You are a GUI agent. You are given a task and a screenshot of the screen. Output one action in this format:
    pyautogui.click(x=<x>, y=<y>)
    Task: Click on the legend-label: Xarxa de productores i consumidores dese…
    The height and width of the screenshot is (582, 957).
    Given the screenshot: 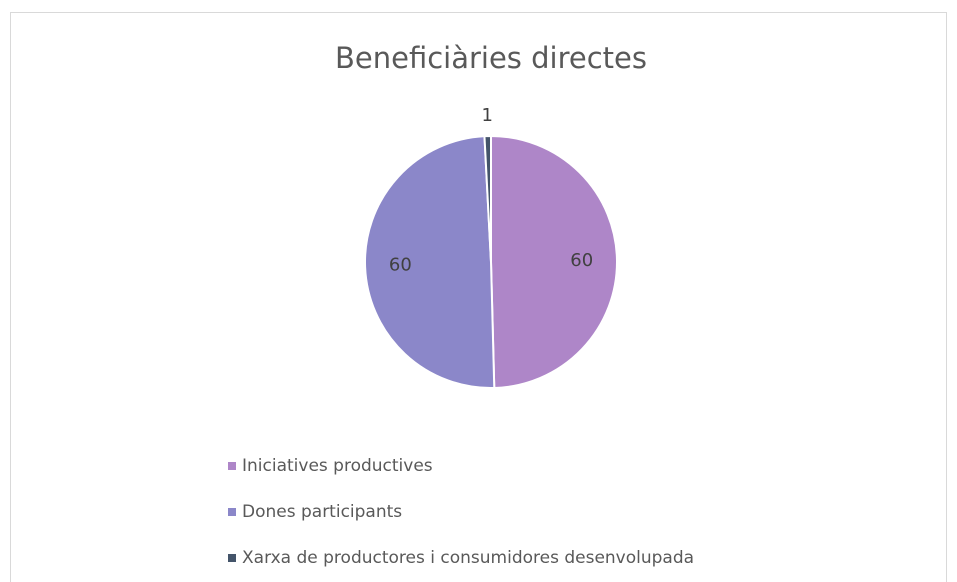 What is the action you would take?
    pyautogui.click(x=468, y=558)
    